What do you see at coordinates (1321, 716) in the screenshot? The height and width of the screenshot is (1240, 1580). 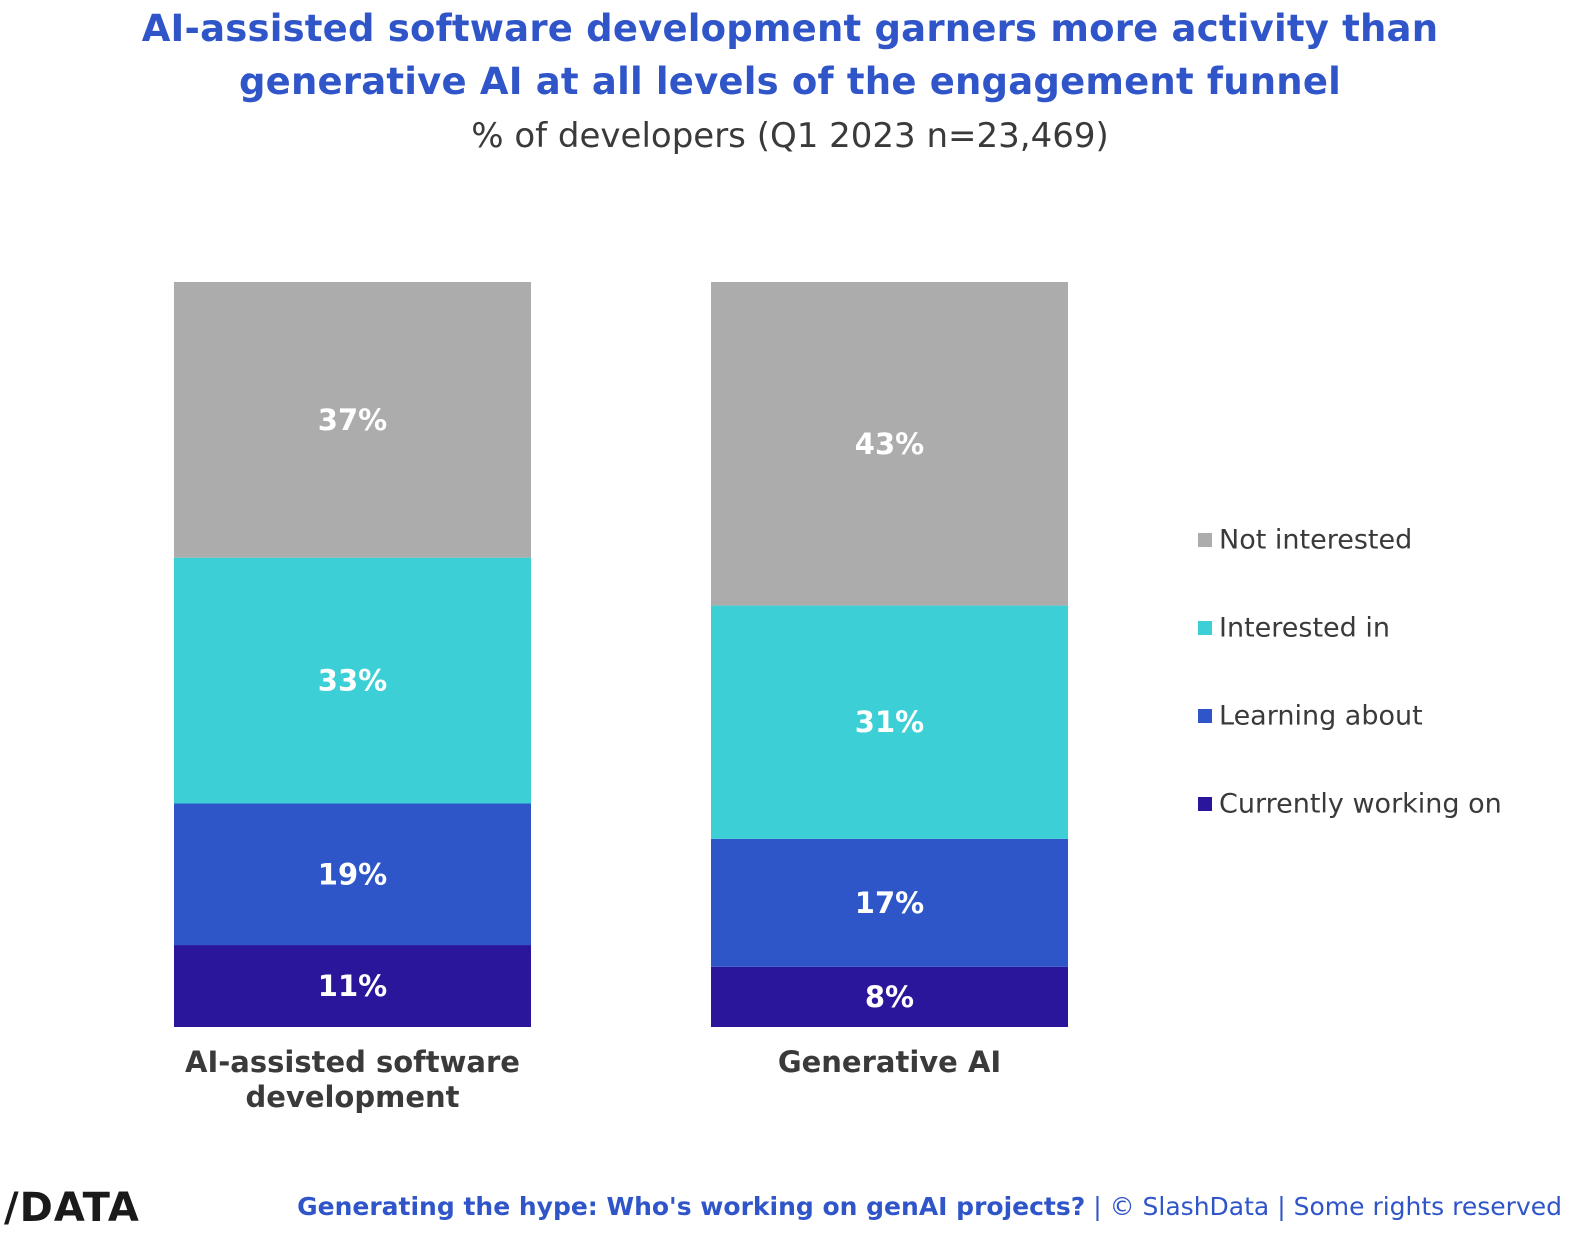 I see `legend-label-learning-about: Learning about` at bounding box center [1321, 716].